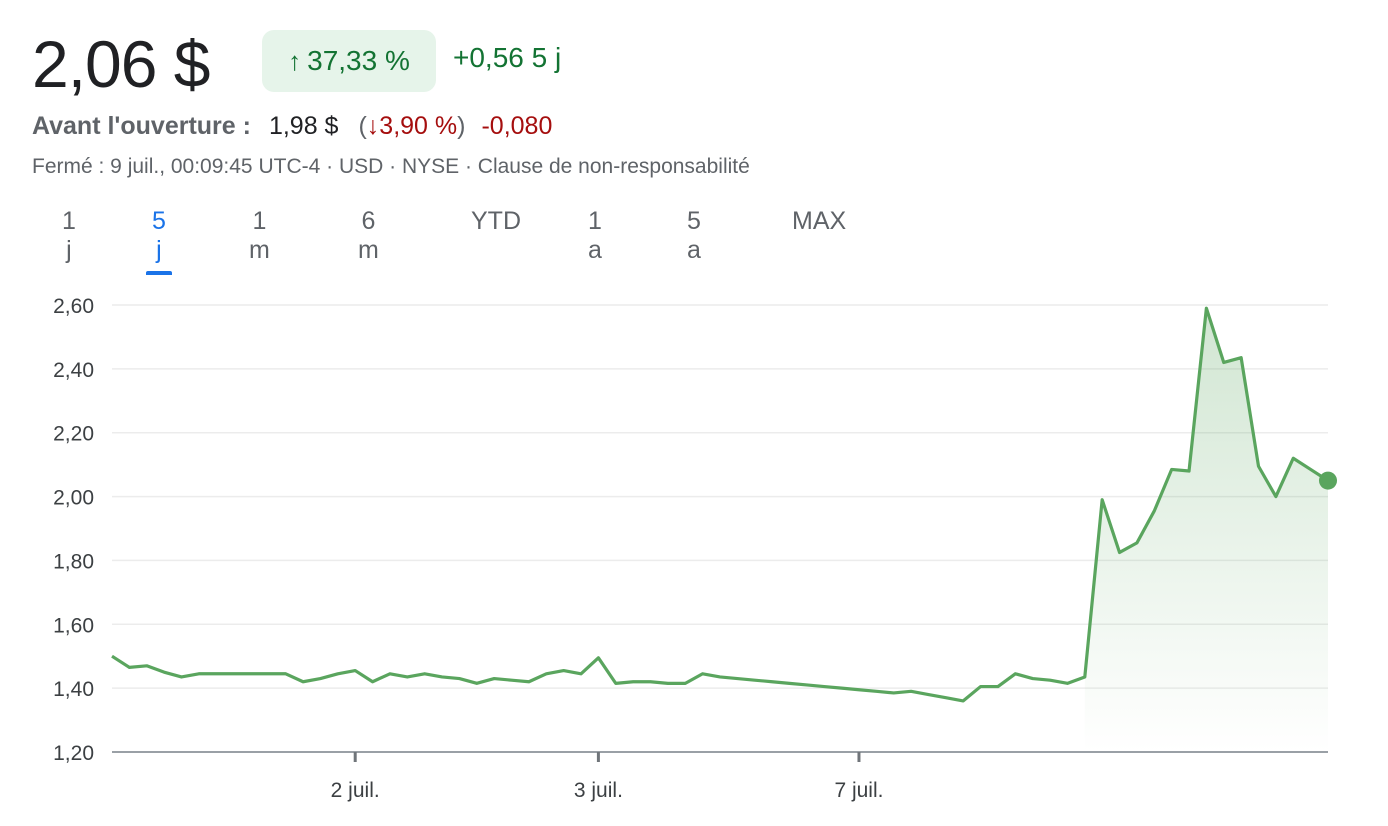 The image size is (1388, 826). What do you see at coordinates (259, 235) in the screenshot?
I see `tab-1m: 1 m` at bounding box center [259, 235].